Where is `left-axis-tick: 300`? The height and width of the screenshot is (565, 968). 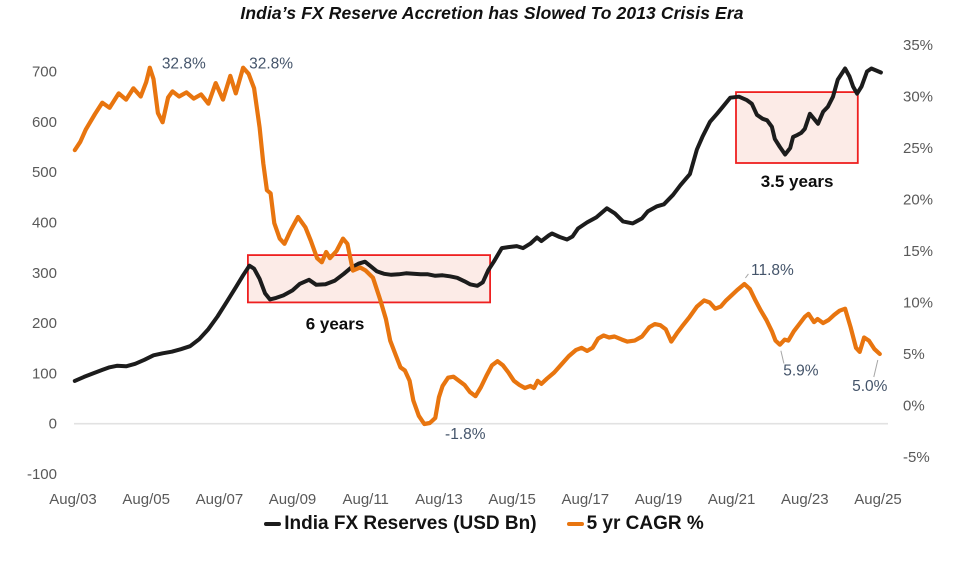 left-axis-tick: 300 is located at coordinates (44, 273).